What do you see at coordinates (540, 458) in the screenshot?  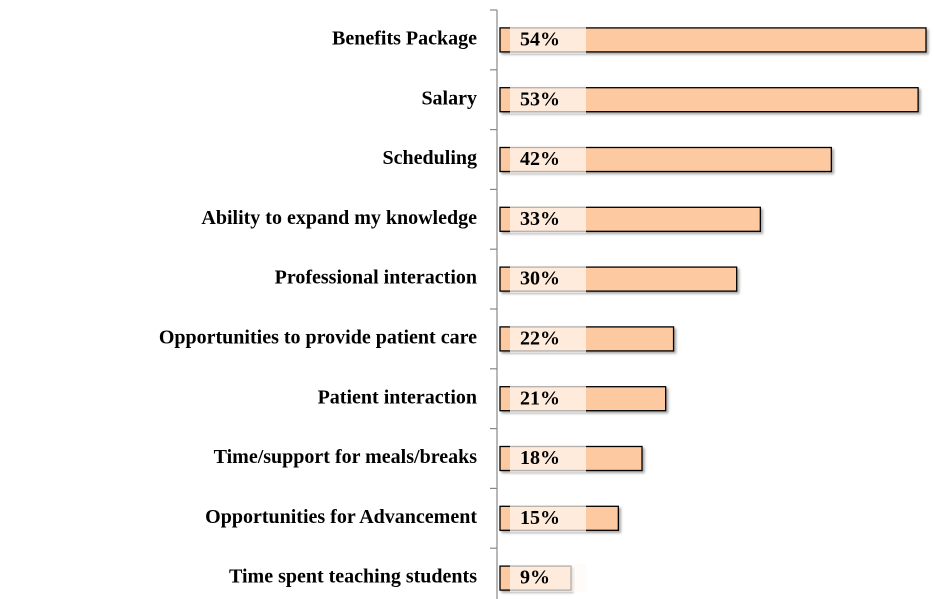 I see `value-label: 18%` at bounding box center [540, 458].